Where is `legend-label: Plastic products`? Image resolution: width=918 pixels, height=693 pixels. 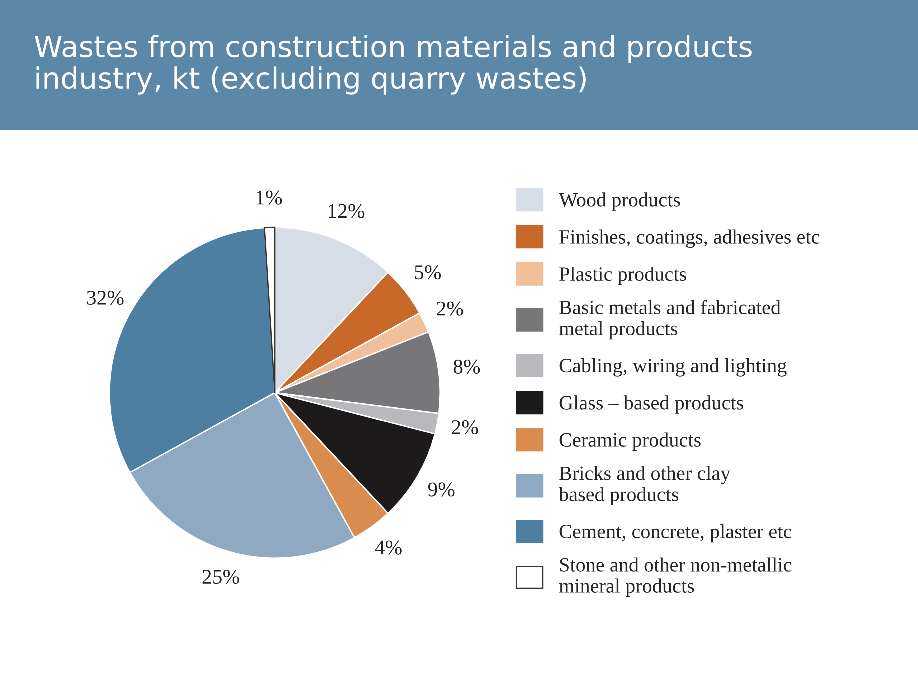 legend-label: Plastic products is located at coordinates (623, 276).